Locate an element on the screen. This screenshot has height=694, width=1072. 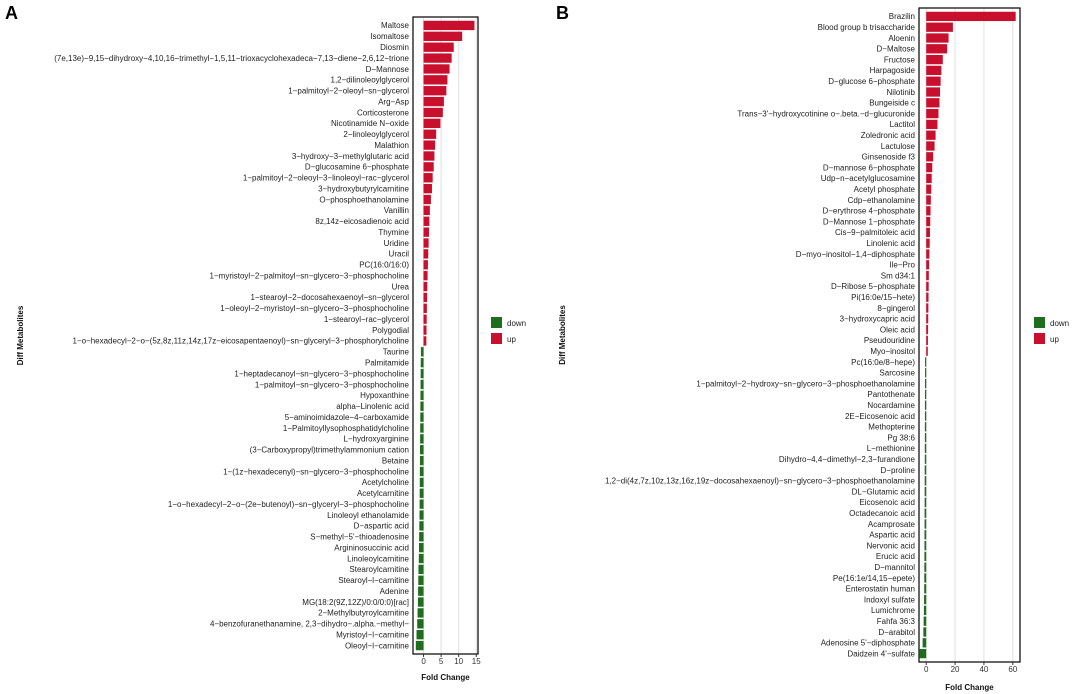
category-label: D−arabitol is located at coordinates (896, 632).